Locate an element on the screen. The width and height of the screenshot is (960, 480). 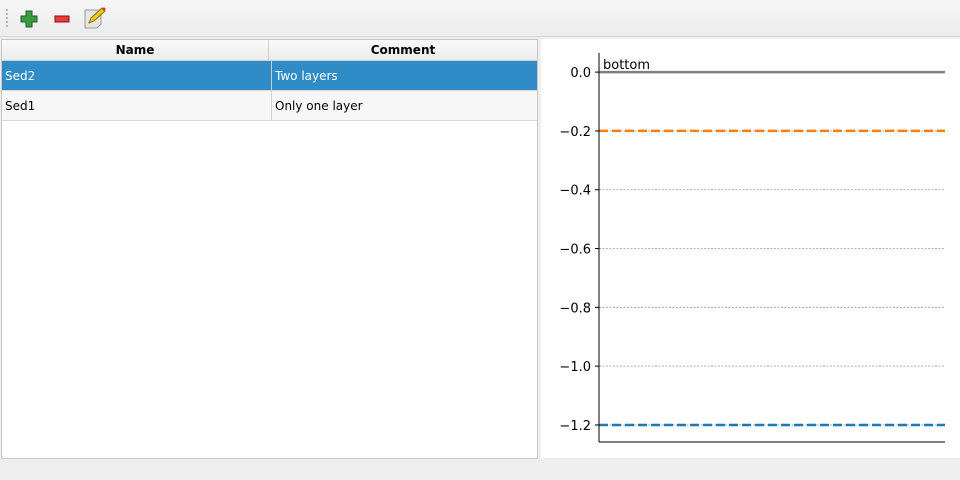
y-tick-label: −0.2 is located at coordinates (575, 132).